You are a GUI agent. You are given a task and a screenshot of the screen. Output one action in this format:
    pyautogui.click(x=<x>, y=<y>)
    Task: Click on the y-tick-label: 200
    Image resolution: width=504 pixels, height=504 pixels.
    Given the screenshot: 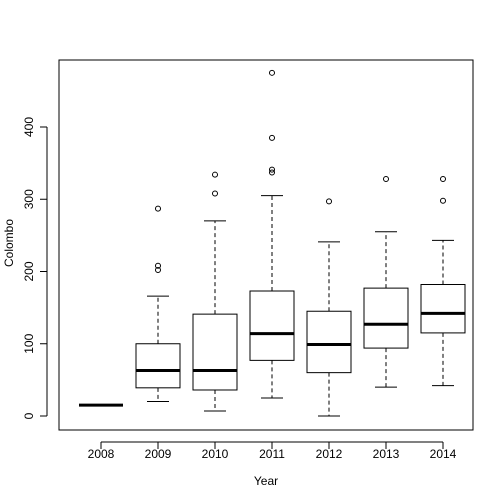 What is the action you would take?
    pyautogui.click(x=29, y=271)
    